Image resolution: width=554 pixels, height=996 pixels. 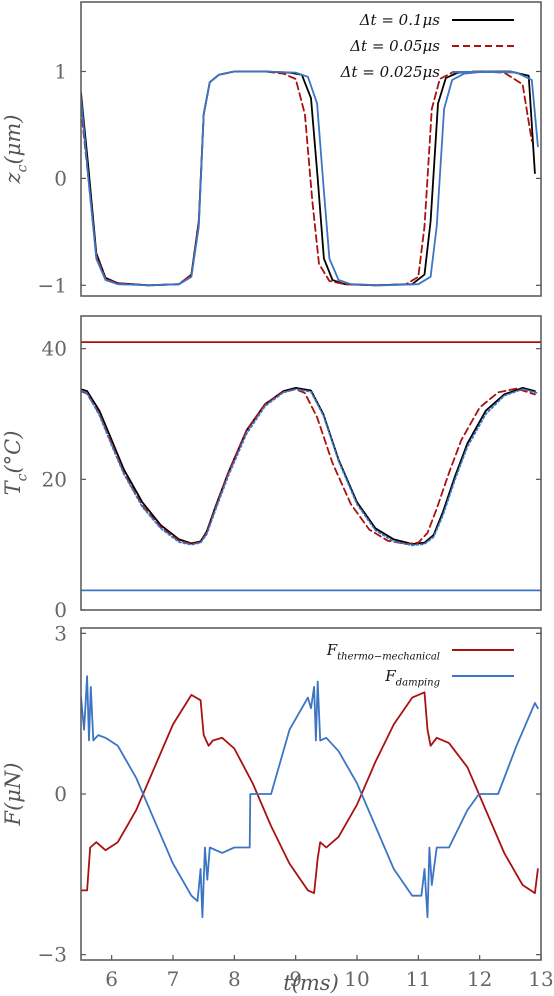 What do you see at coordinates (390, 72) in the screenshot?
I see `legend-label: Δt = 0.025μs` at bounding box center [390, 72].